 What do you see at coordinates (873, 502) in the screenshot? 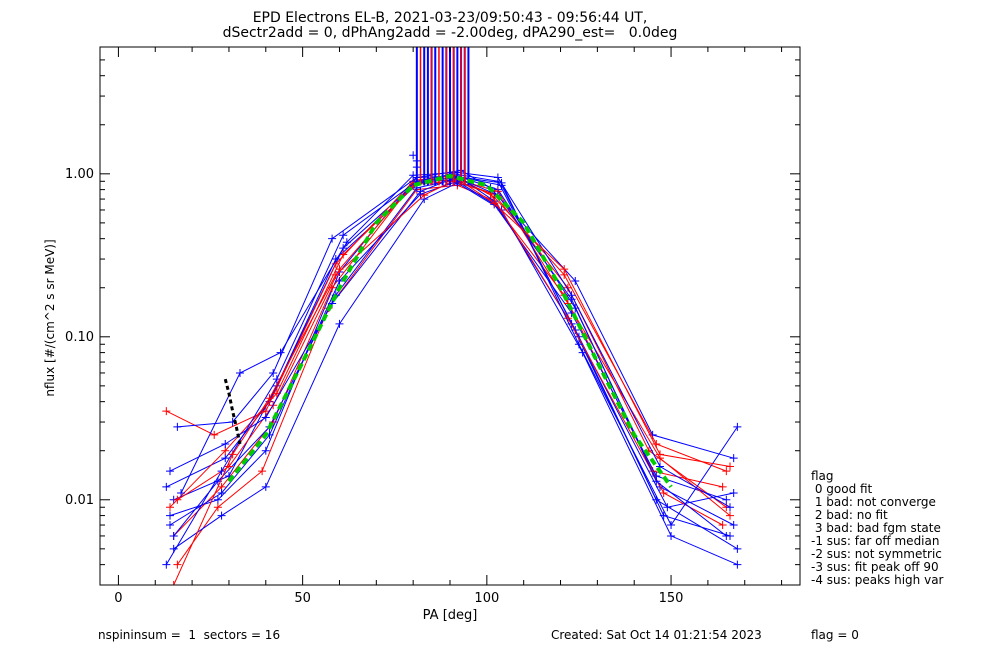
I see `legend-item: 1 bad: not converge` at bounding box center [873, 502].